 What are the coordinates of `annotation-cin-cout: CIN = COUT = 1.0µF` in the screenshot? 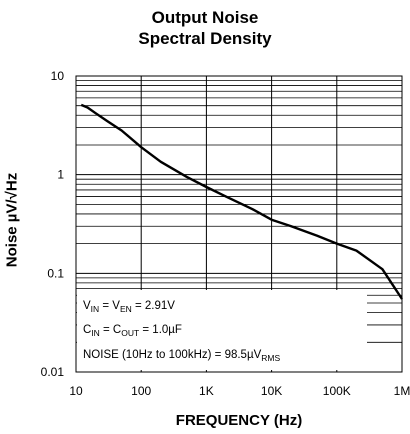 It's located at (132, 331).